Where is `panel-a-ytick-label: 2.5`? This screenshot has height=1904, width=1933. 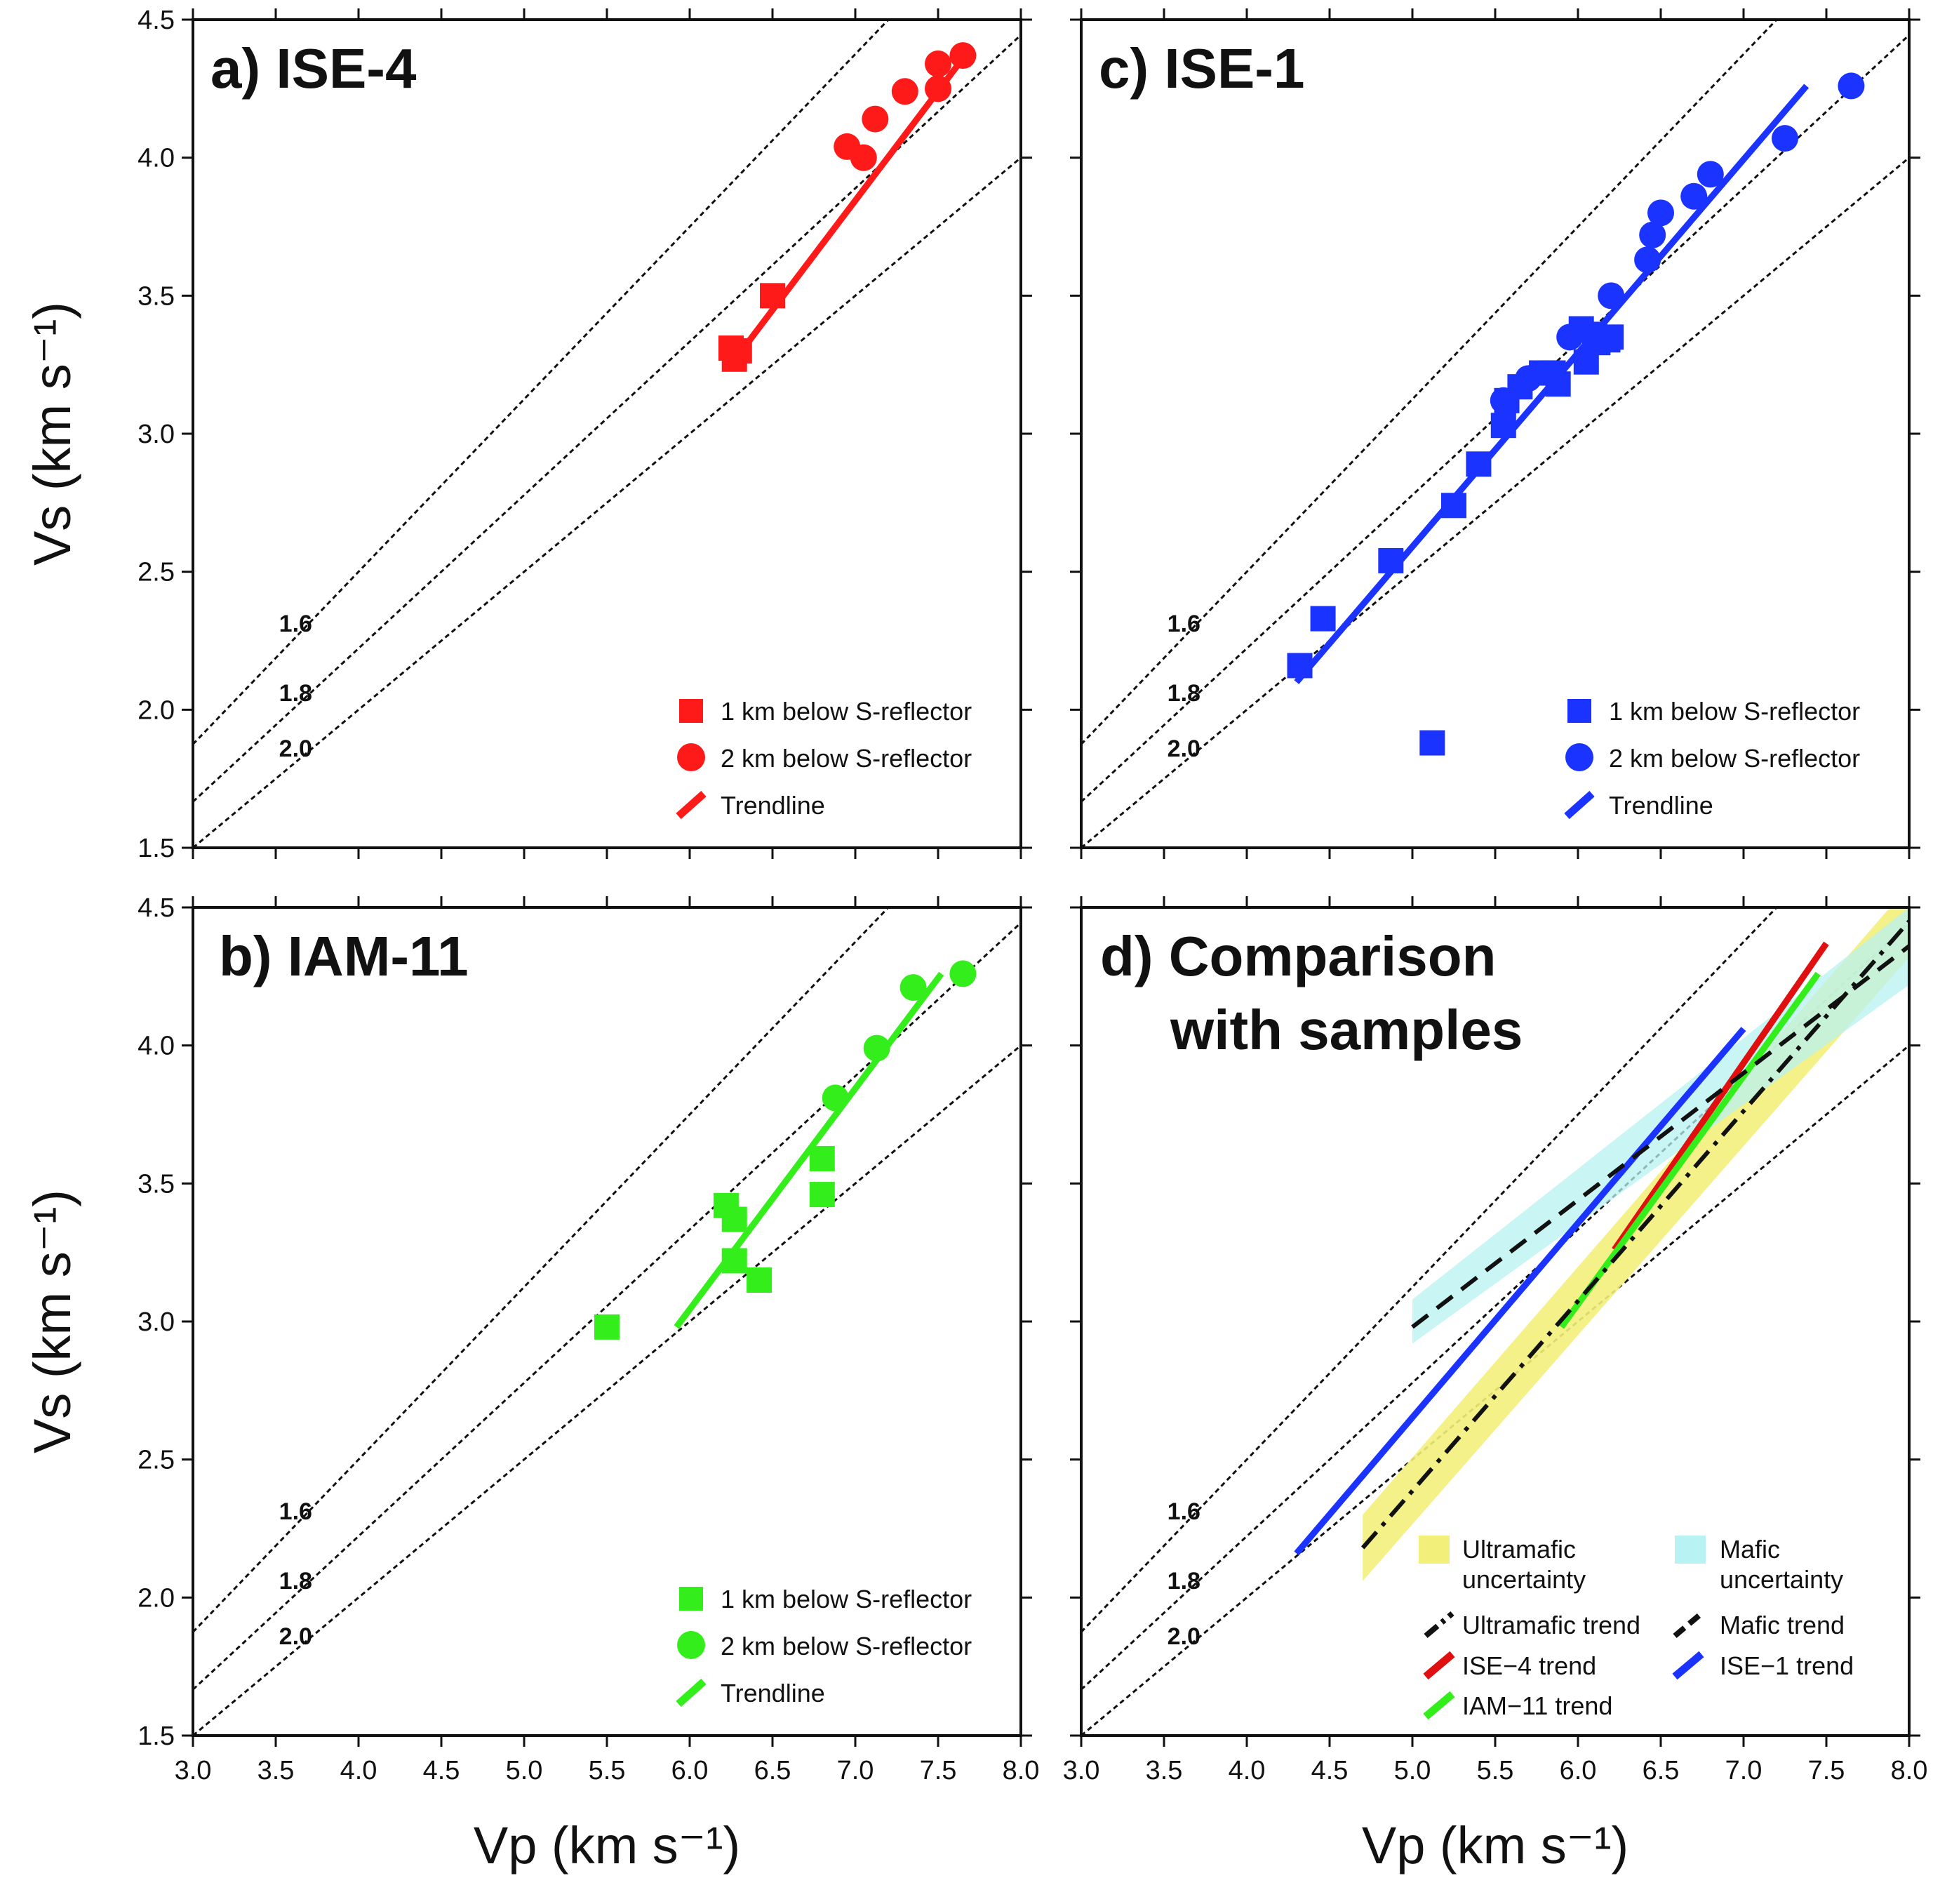 panel-a-ytick-label: 2.5 is located at coordinates (156, 572).